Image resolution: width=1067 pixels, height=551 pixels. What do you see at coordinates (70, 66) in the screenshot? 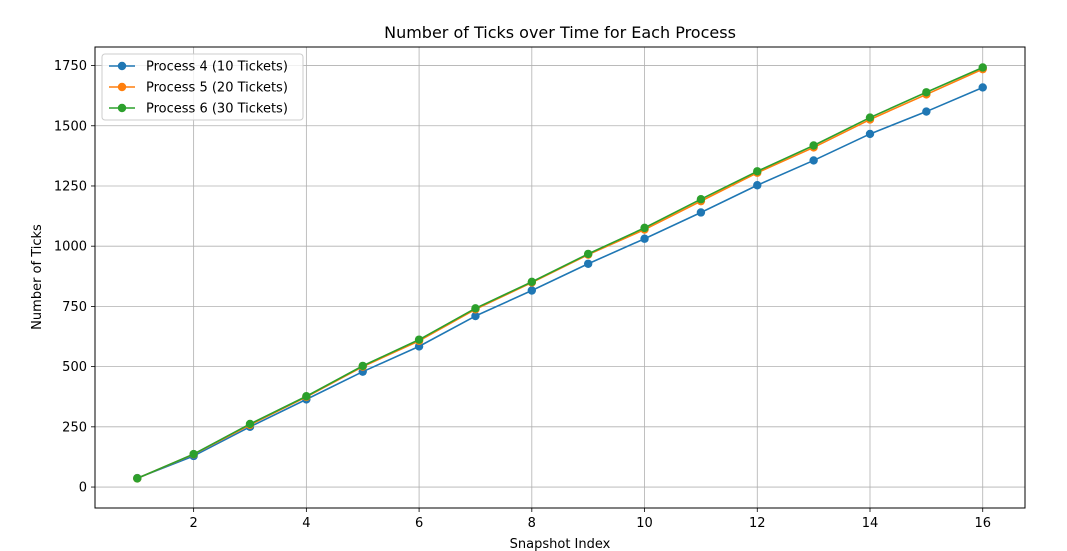
I see `y-tick-label: 1750` at bounding box center [70, 66].